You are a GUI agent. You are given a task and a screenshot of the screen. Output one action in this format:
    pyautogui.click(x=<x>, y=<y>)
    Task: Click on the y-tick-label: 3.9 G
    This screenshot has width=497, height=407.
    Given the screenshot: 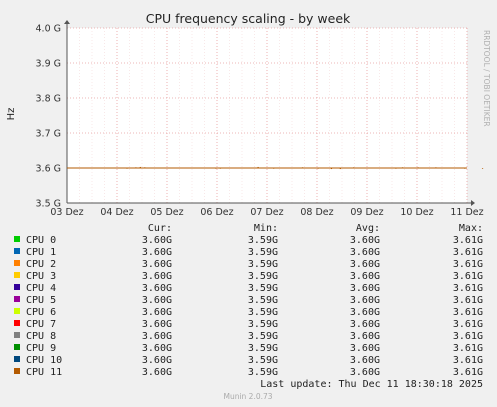 What is the action you would take?
    pyautogui.click(x=49, y=64)
    